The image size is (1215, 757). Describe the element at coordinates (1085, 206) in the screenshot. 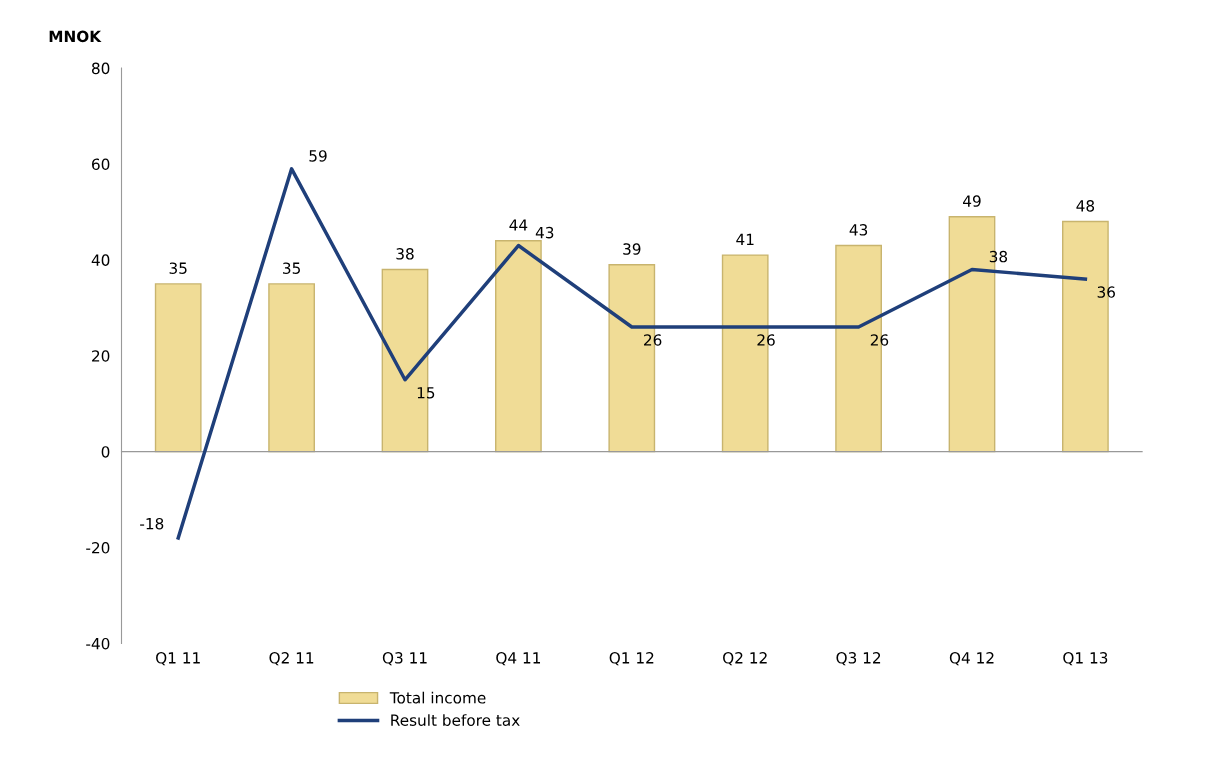

I see `data-label: 48` at that location.